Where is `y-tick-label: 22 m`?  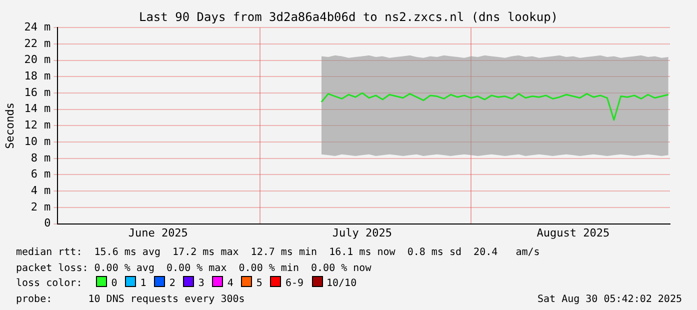 y-tick-label: 22 m is located at coordinates (38, 43).